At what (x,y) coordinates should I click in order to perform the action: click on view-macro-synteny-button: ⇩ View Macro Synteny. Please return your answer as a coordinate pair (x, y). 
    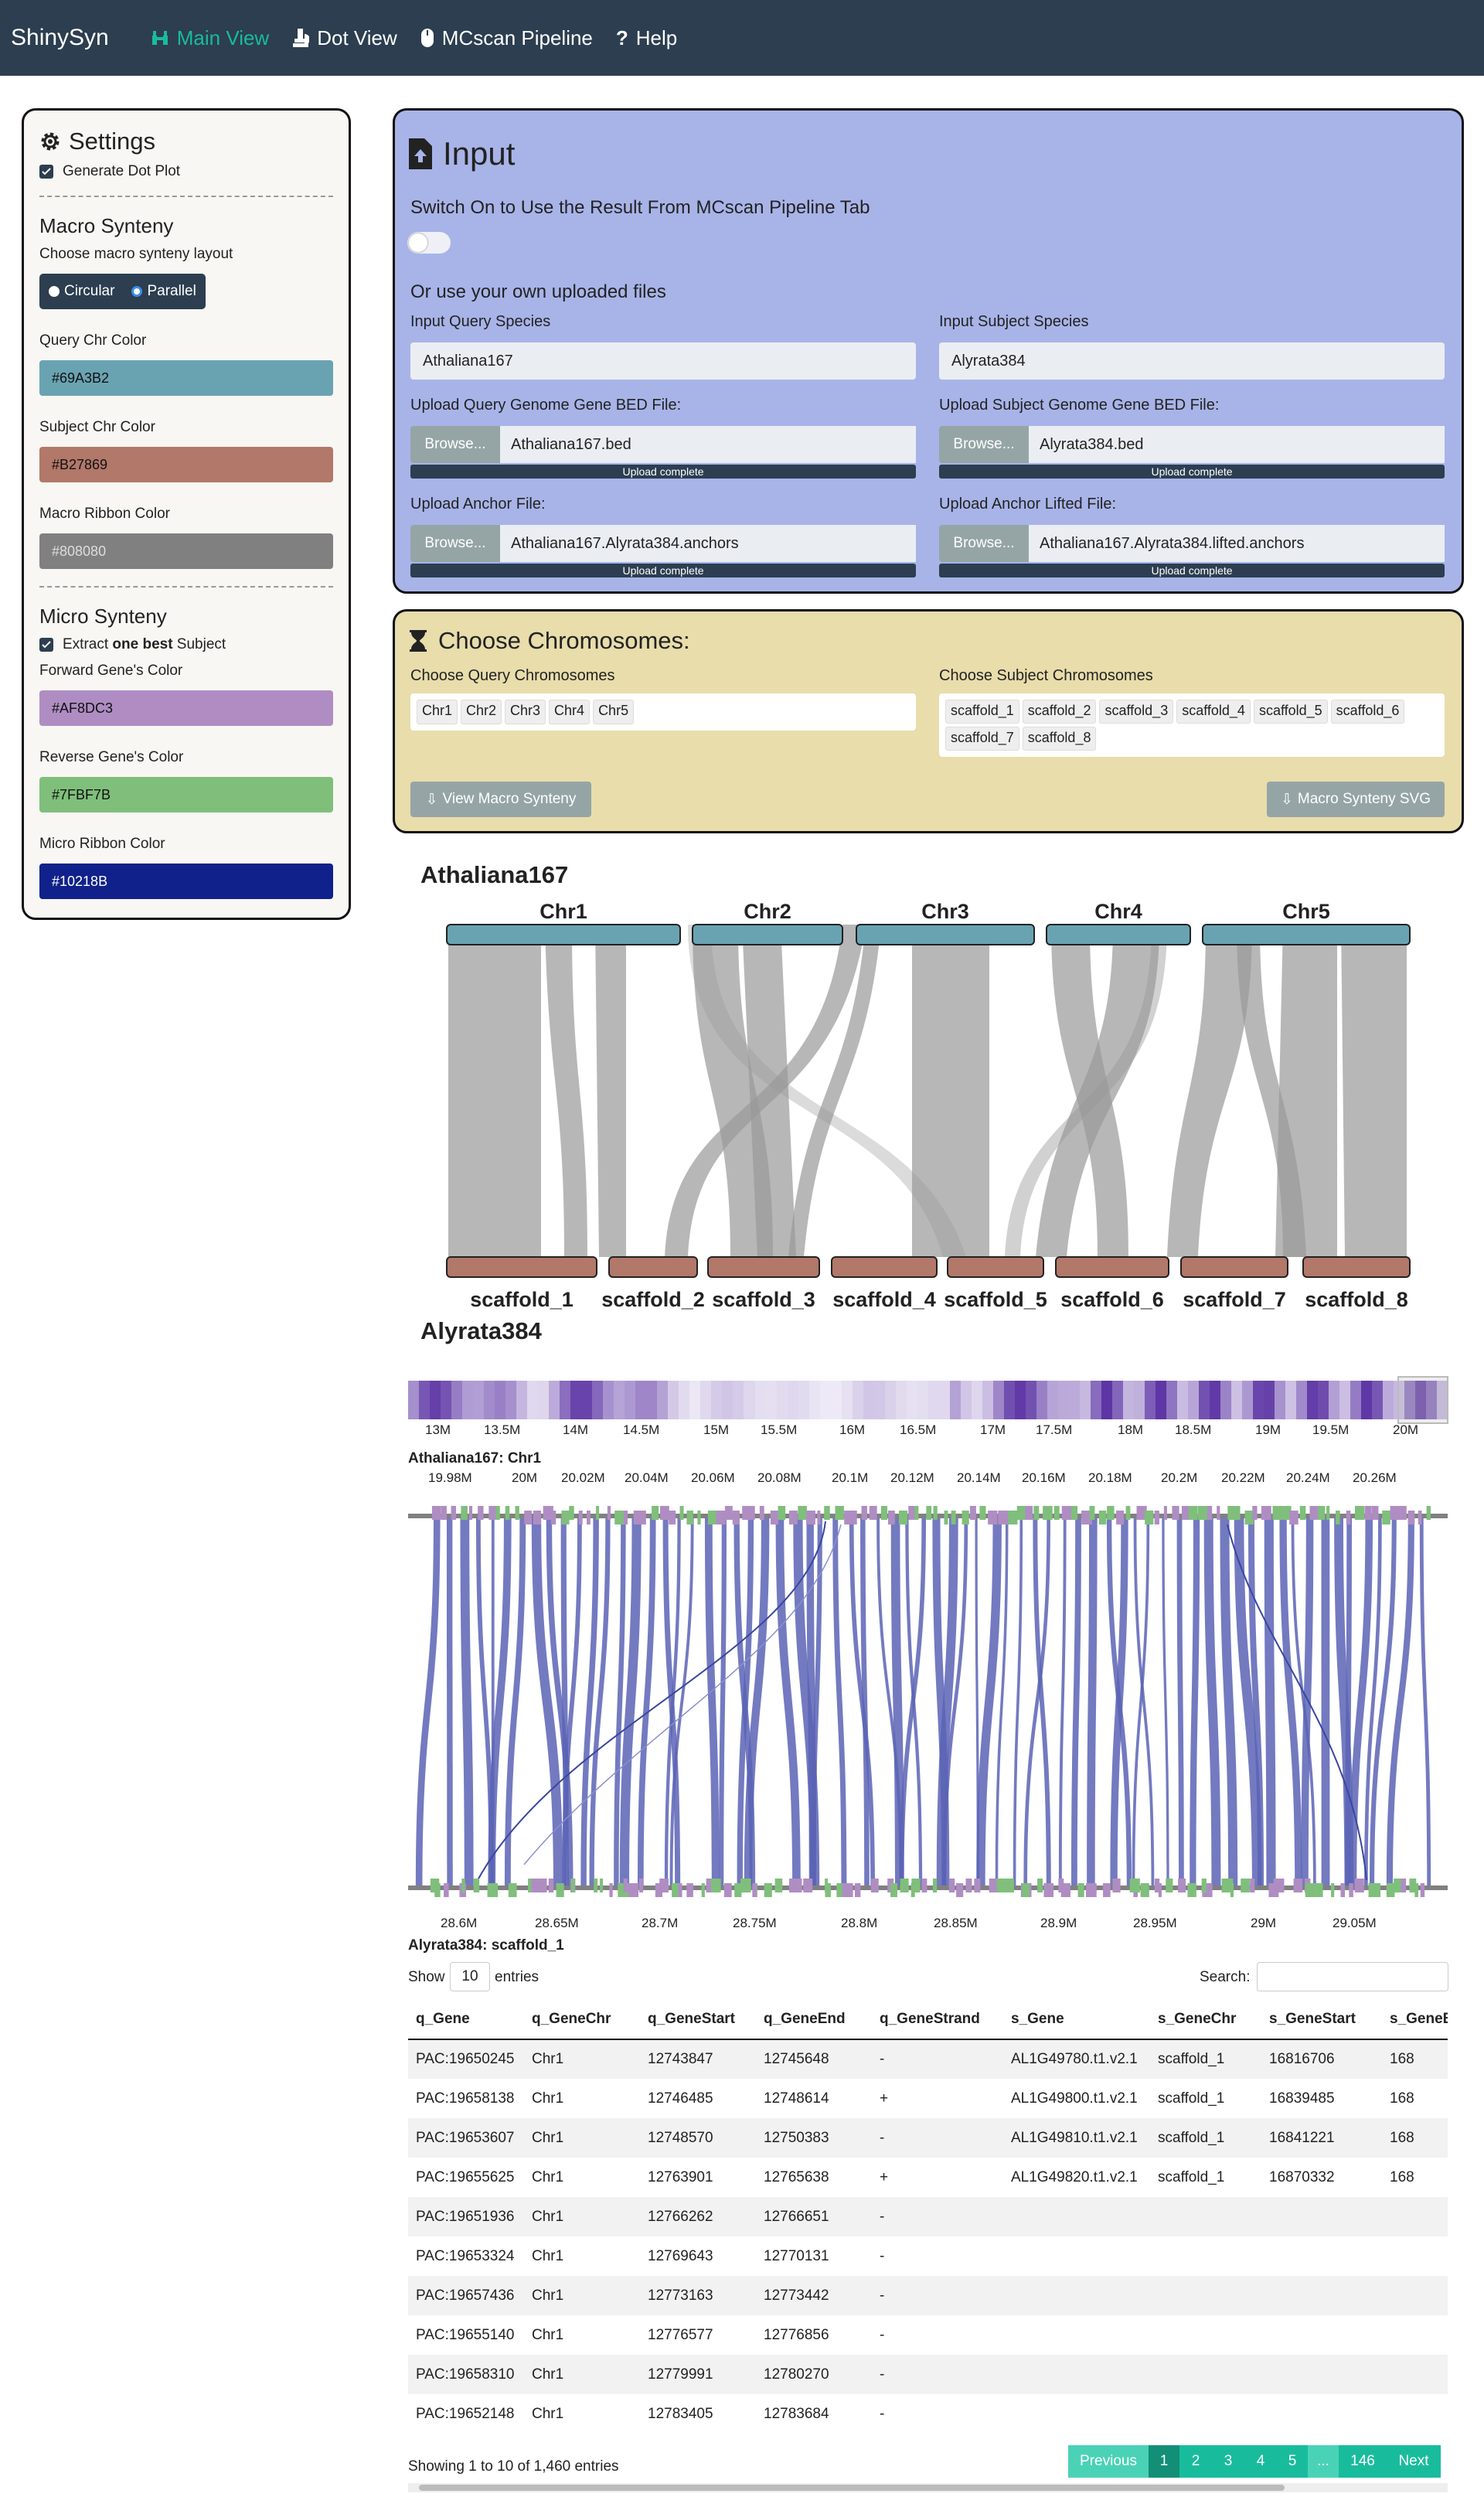
    Looking at the image, I should click on (500, 799).